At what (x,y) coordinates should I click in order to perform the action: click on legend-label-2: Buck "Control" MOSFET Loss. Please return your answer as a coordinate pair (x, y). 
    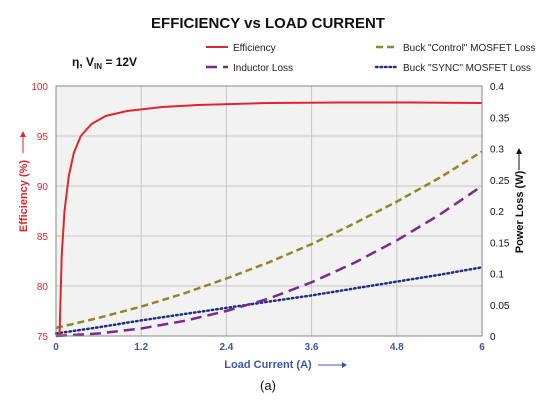
    Looking at the image, I should click on (469, 48).